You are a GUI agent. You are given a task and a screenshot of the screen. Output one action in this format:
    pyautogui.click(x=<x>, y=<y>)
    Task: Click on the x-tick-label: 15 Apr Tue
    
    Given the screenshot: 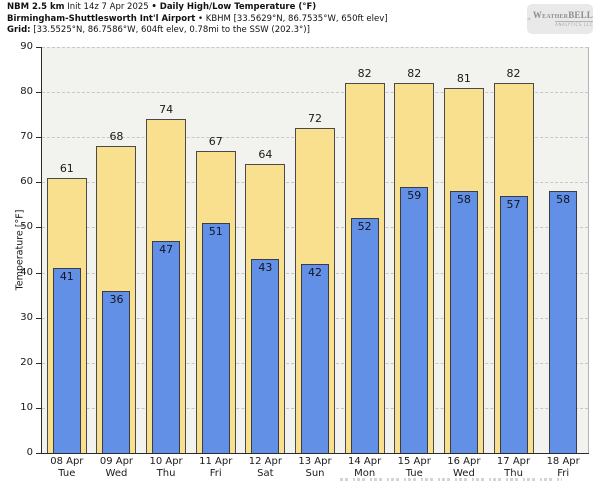 What is the action you would take?
    pyautogui.click(x=414, y=467)
    